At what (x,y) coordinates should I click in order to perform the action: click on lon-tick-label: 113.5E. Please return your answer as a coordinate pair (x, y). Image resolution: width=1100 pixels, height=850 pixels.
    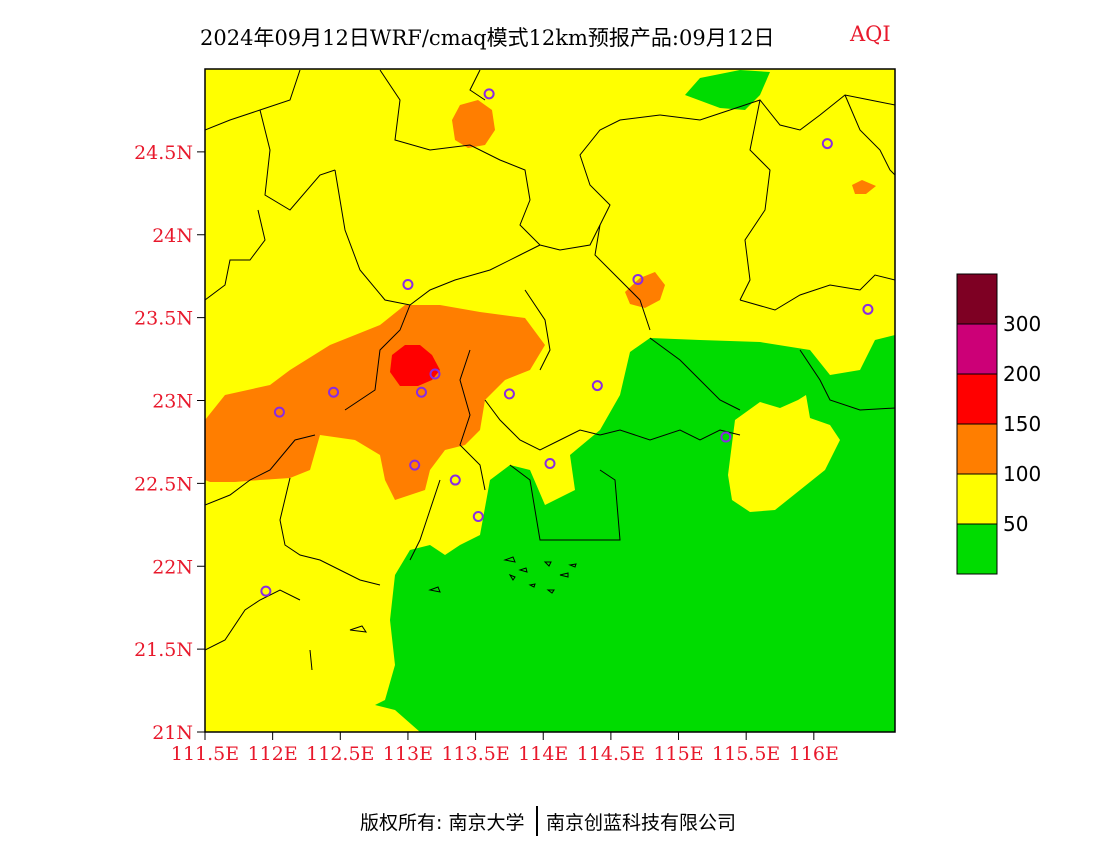
    Looking at the image, I should click on (475, 754).